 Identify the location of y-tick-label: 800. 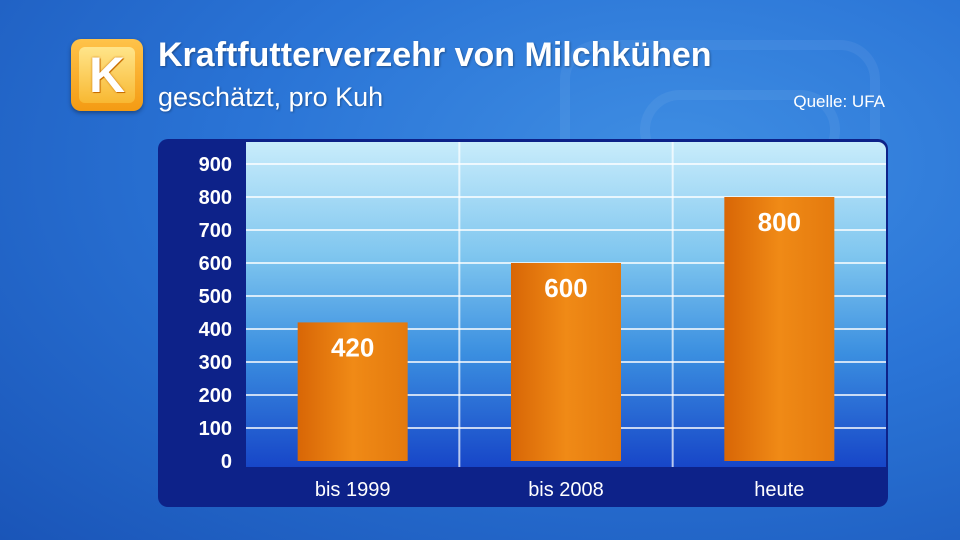
(215, 198).